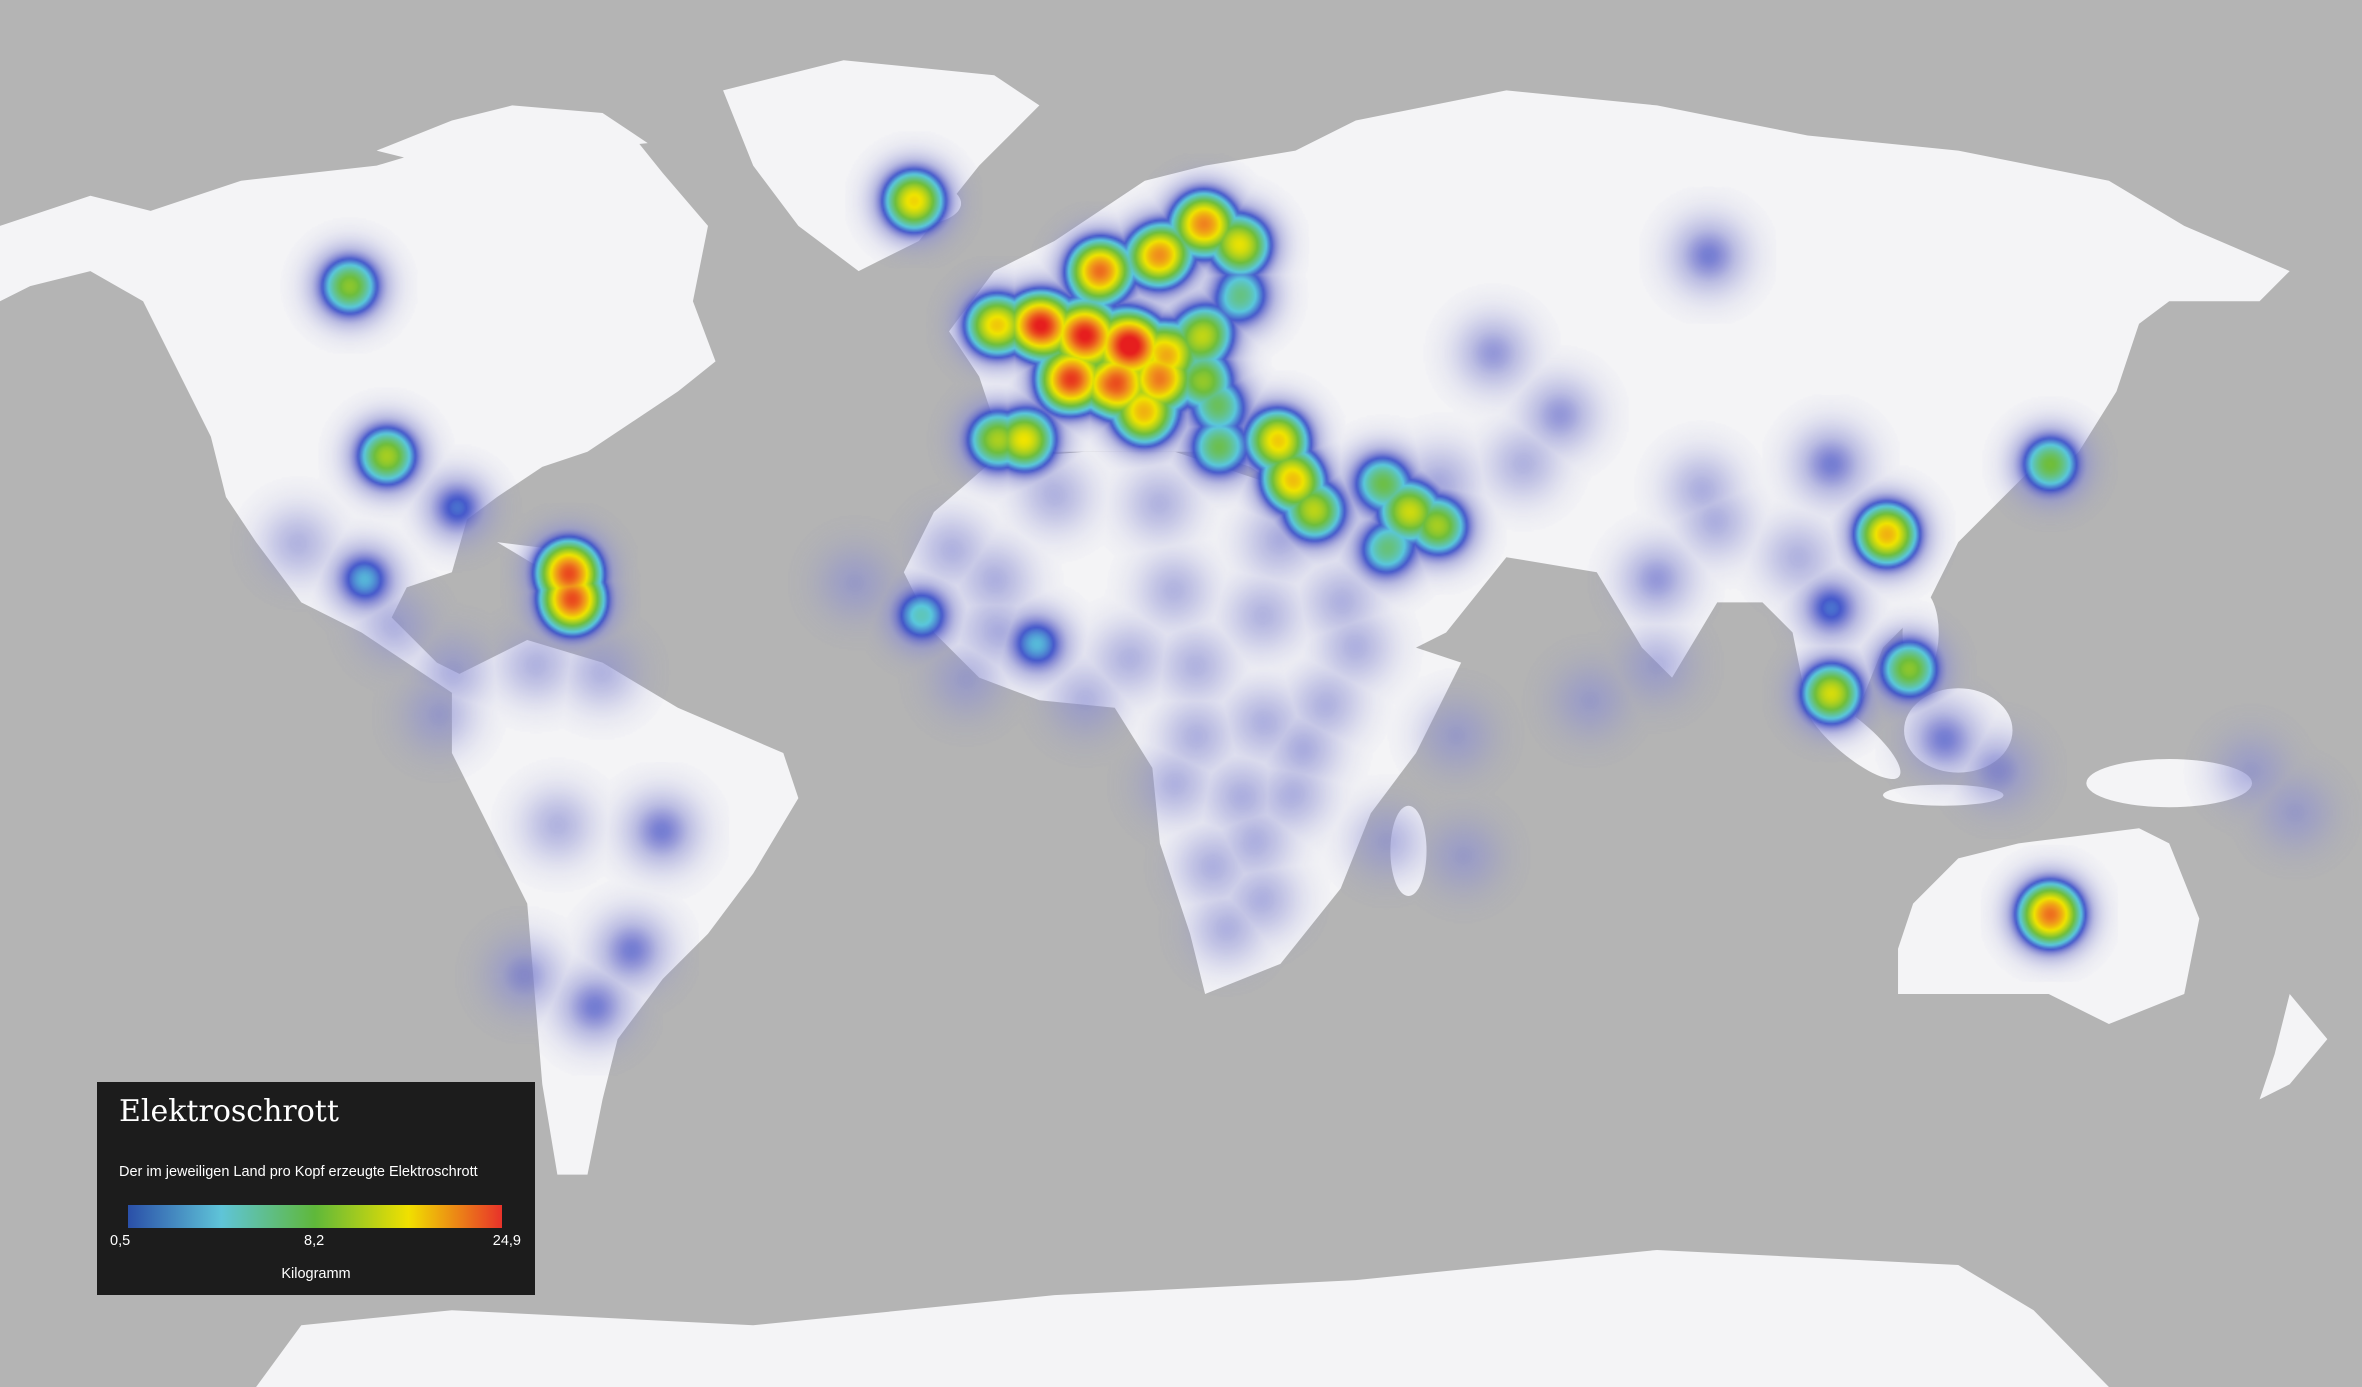  I want to click on scale-min-label: 0,5, so click(120, 1241).